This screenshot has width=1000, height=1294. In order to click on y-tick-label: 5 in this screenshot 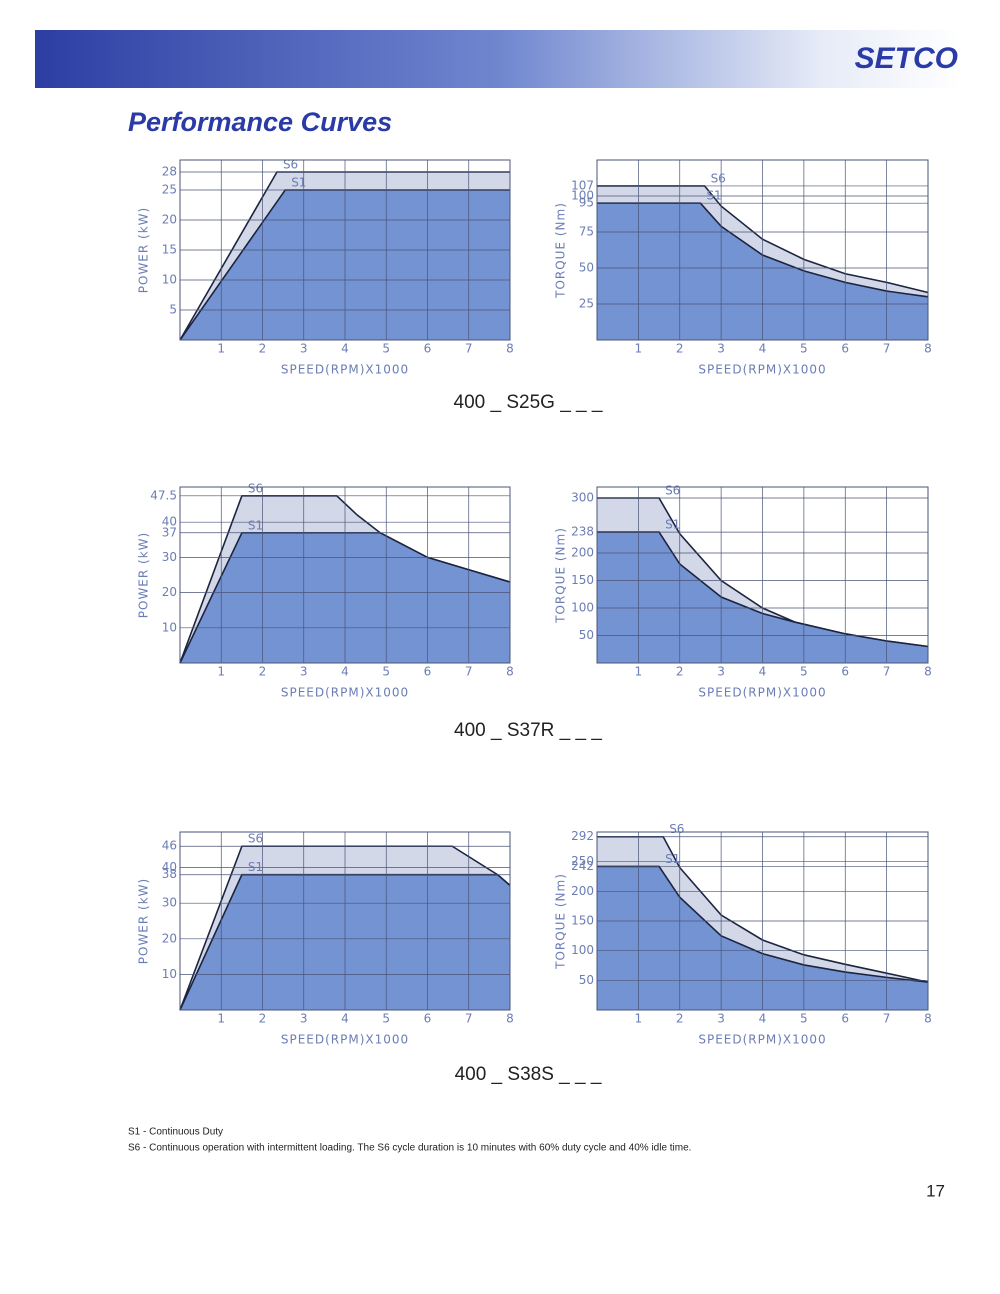, I will do `click(173, 310)`.